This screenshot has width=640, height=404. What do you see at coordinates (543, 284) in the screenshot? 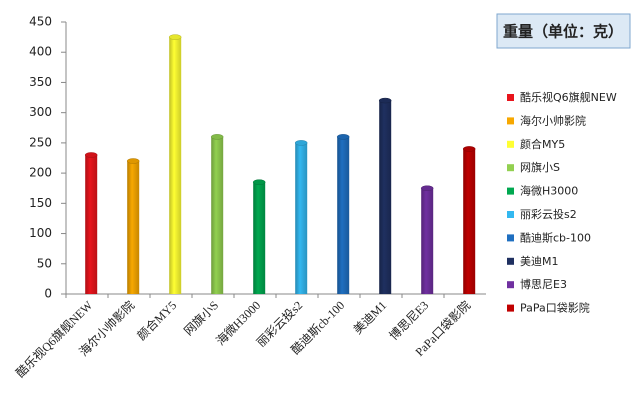
I see `legend-label: 博思尼E3` at bounding box center [543, 284].